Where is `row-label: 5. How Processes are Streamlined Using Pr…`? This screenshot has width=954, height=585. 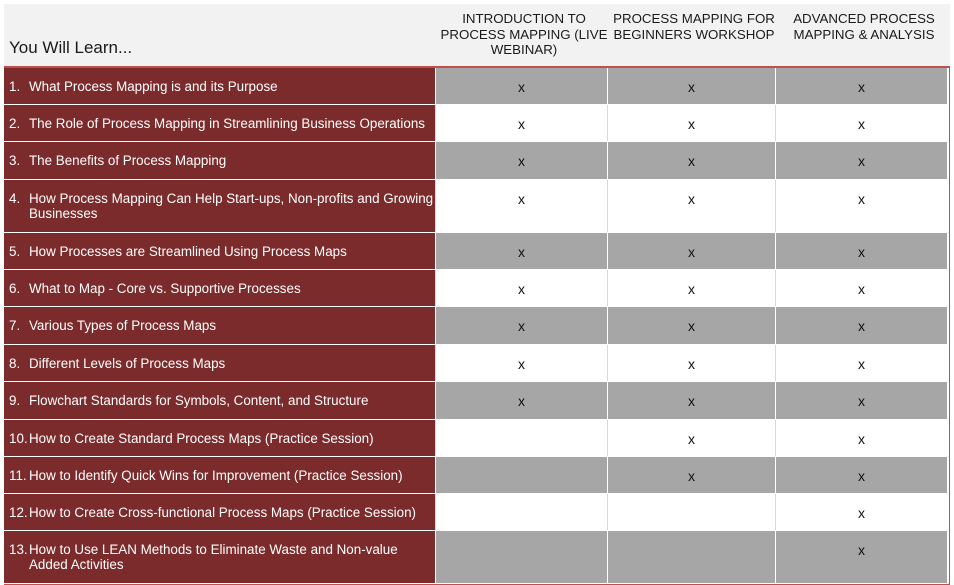 row-label: 5. How Processes are Streamlined Using Pr… is located at coordinates (219, 251).